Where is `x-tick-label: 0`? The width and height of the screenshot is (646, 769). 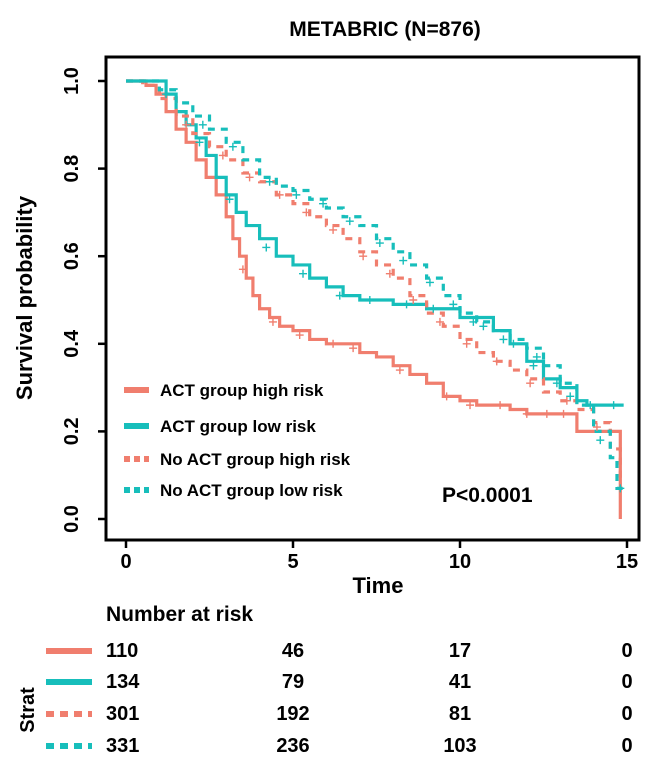
x-tick-label: 0 is located at coordinates (125, 562).